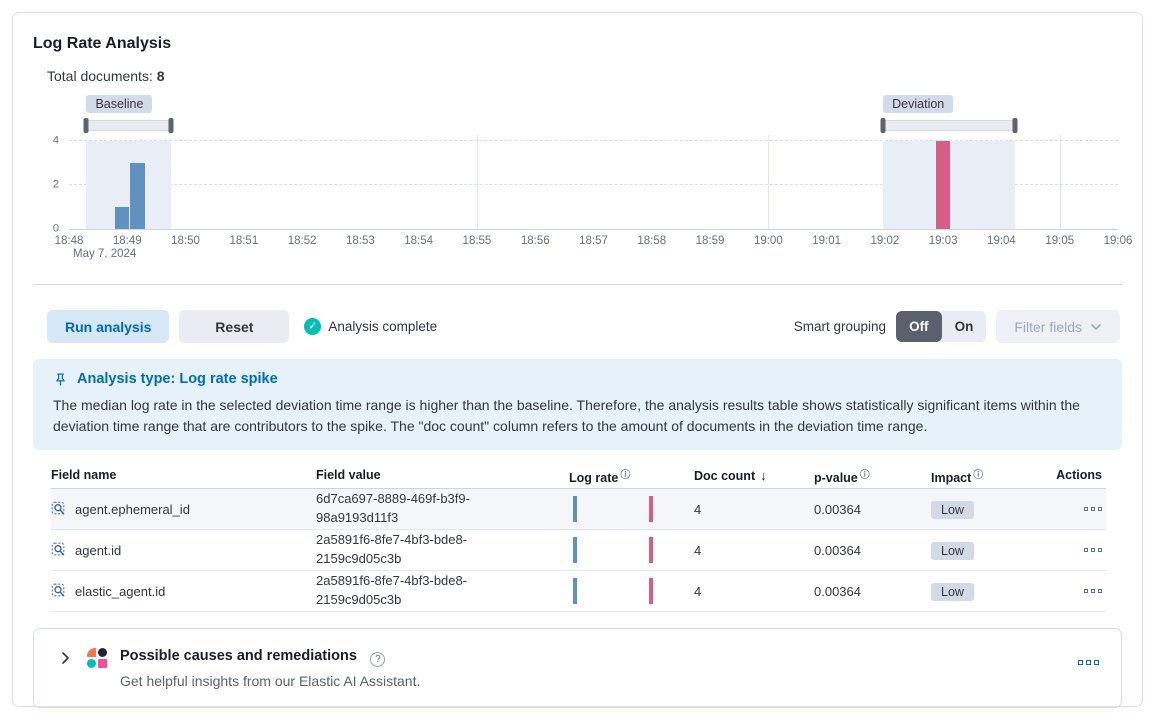  I want to click on header-field-name: Field name, so click(84, 475).